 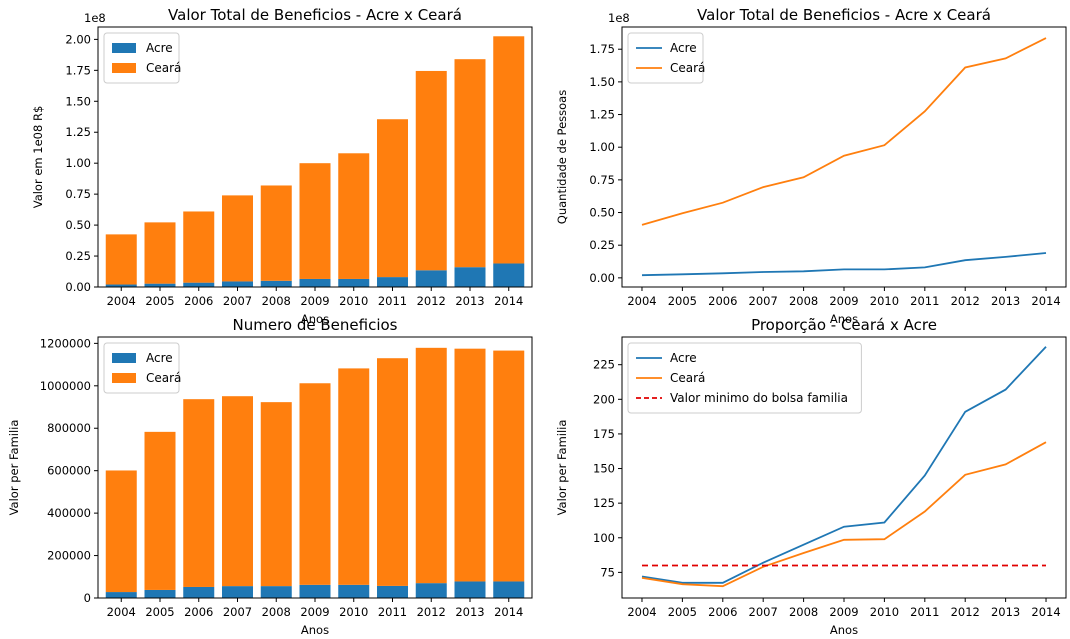 I want to click on bar-cear-2010, so click(x=354, y=476).